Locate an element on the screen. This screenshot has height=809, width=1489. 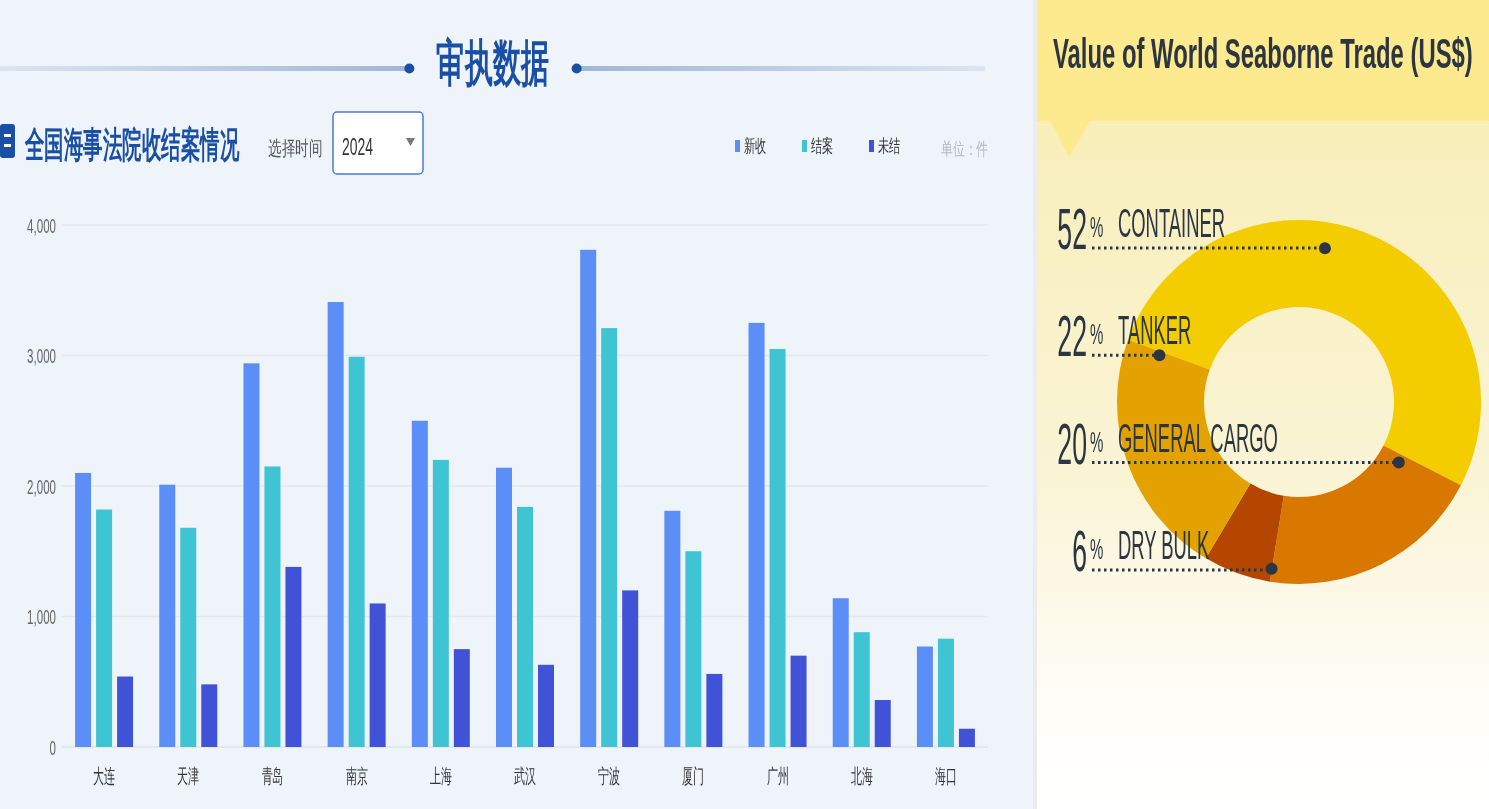
x-tick-label: 宁波 is located at coordinates (609, 775).